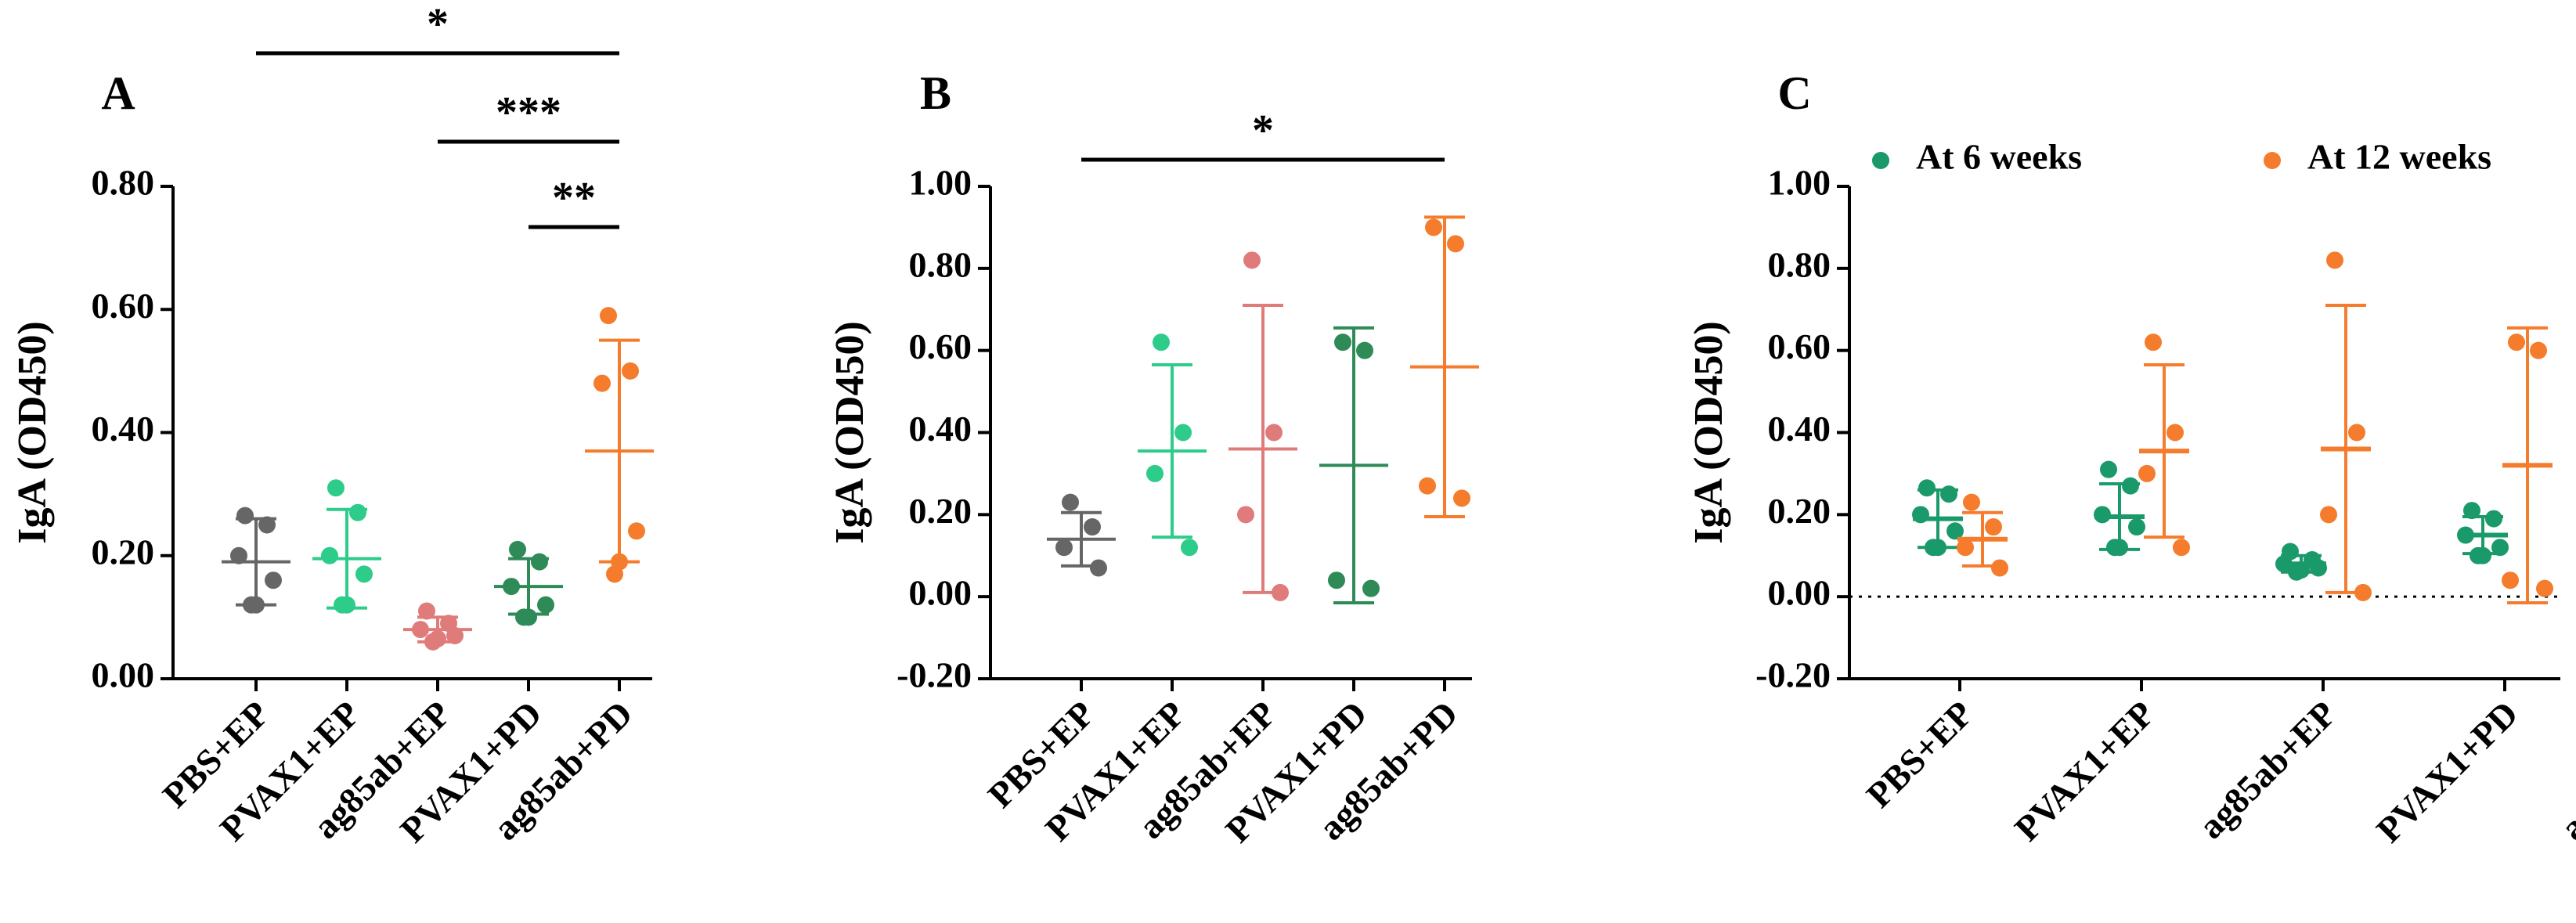 The height and width of the screenshot is (923, 2576). I want to click on significance-label: *, so click(1263, 130).